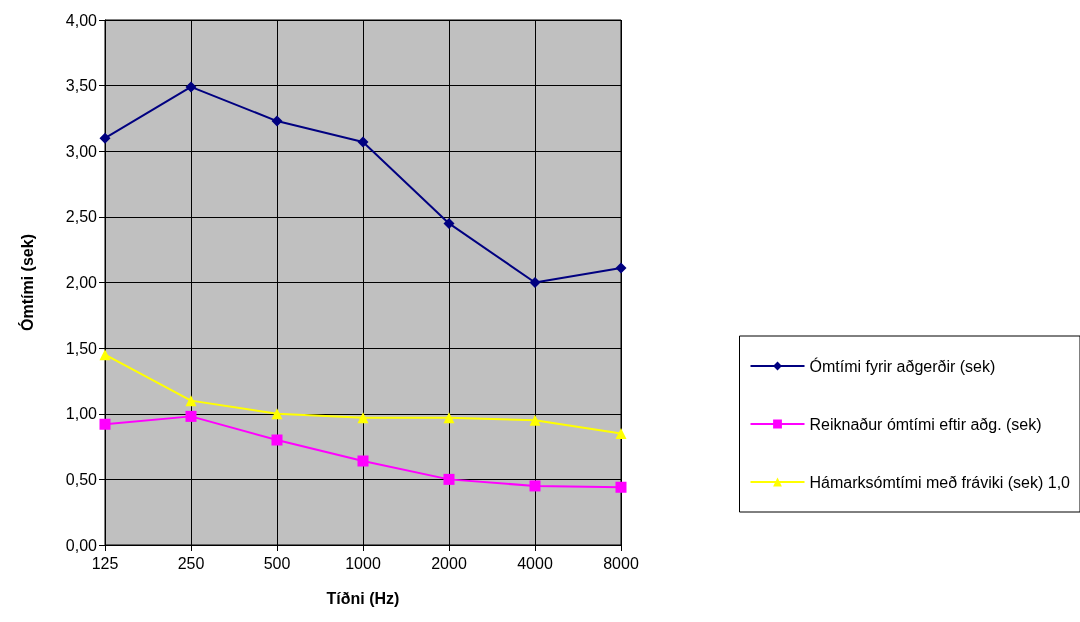 This screenshot has height=622, width=1080. I want to click on x-tick-label: 4000, so click(535, 563).